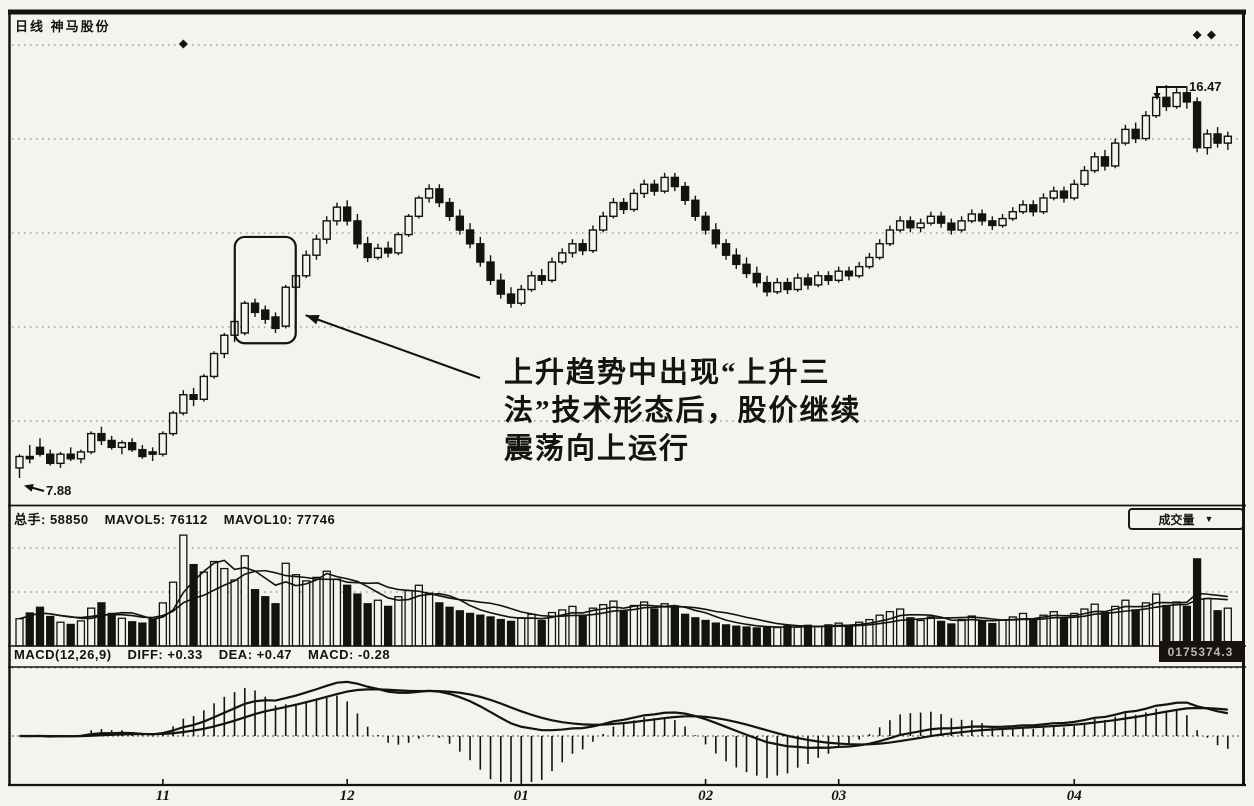 This screenshot has width=1254, height=806. I want to click on x-axis-label: 04, so click(1074, 796).